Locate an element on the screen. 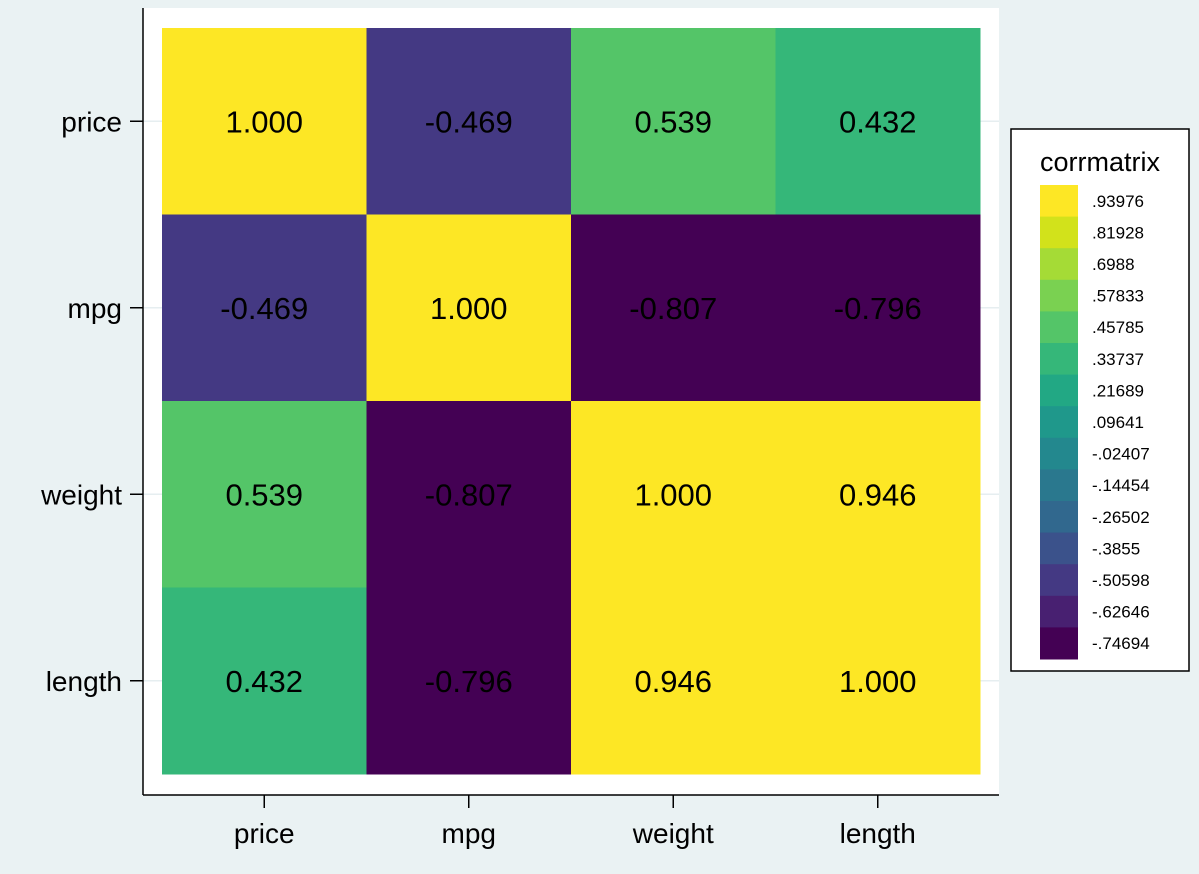 The image size is (1199, 874). legend-entry-label: -.50598 is located at coordinates (1121, 580).